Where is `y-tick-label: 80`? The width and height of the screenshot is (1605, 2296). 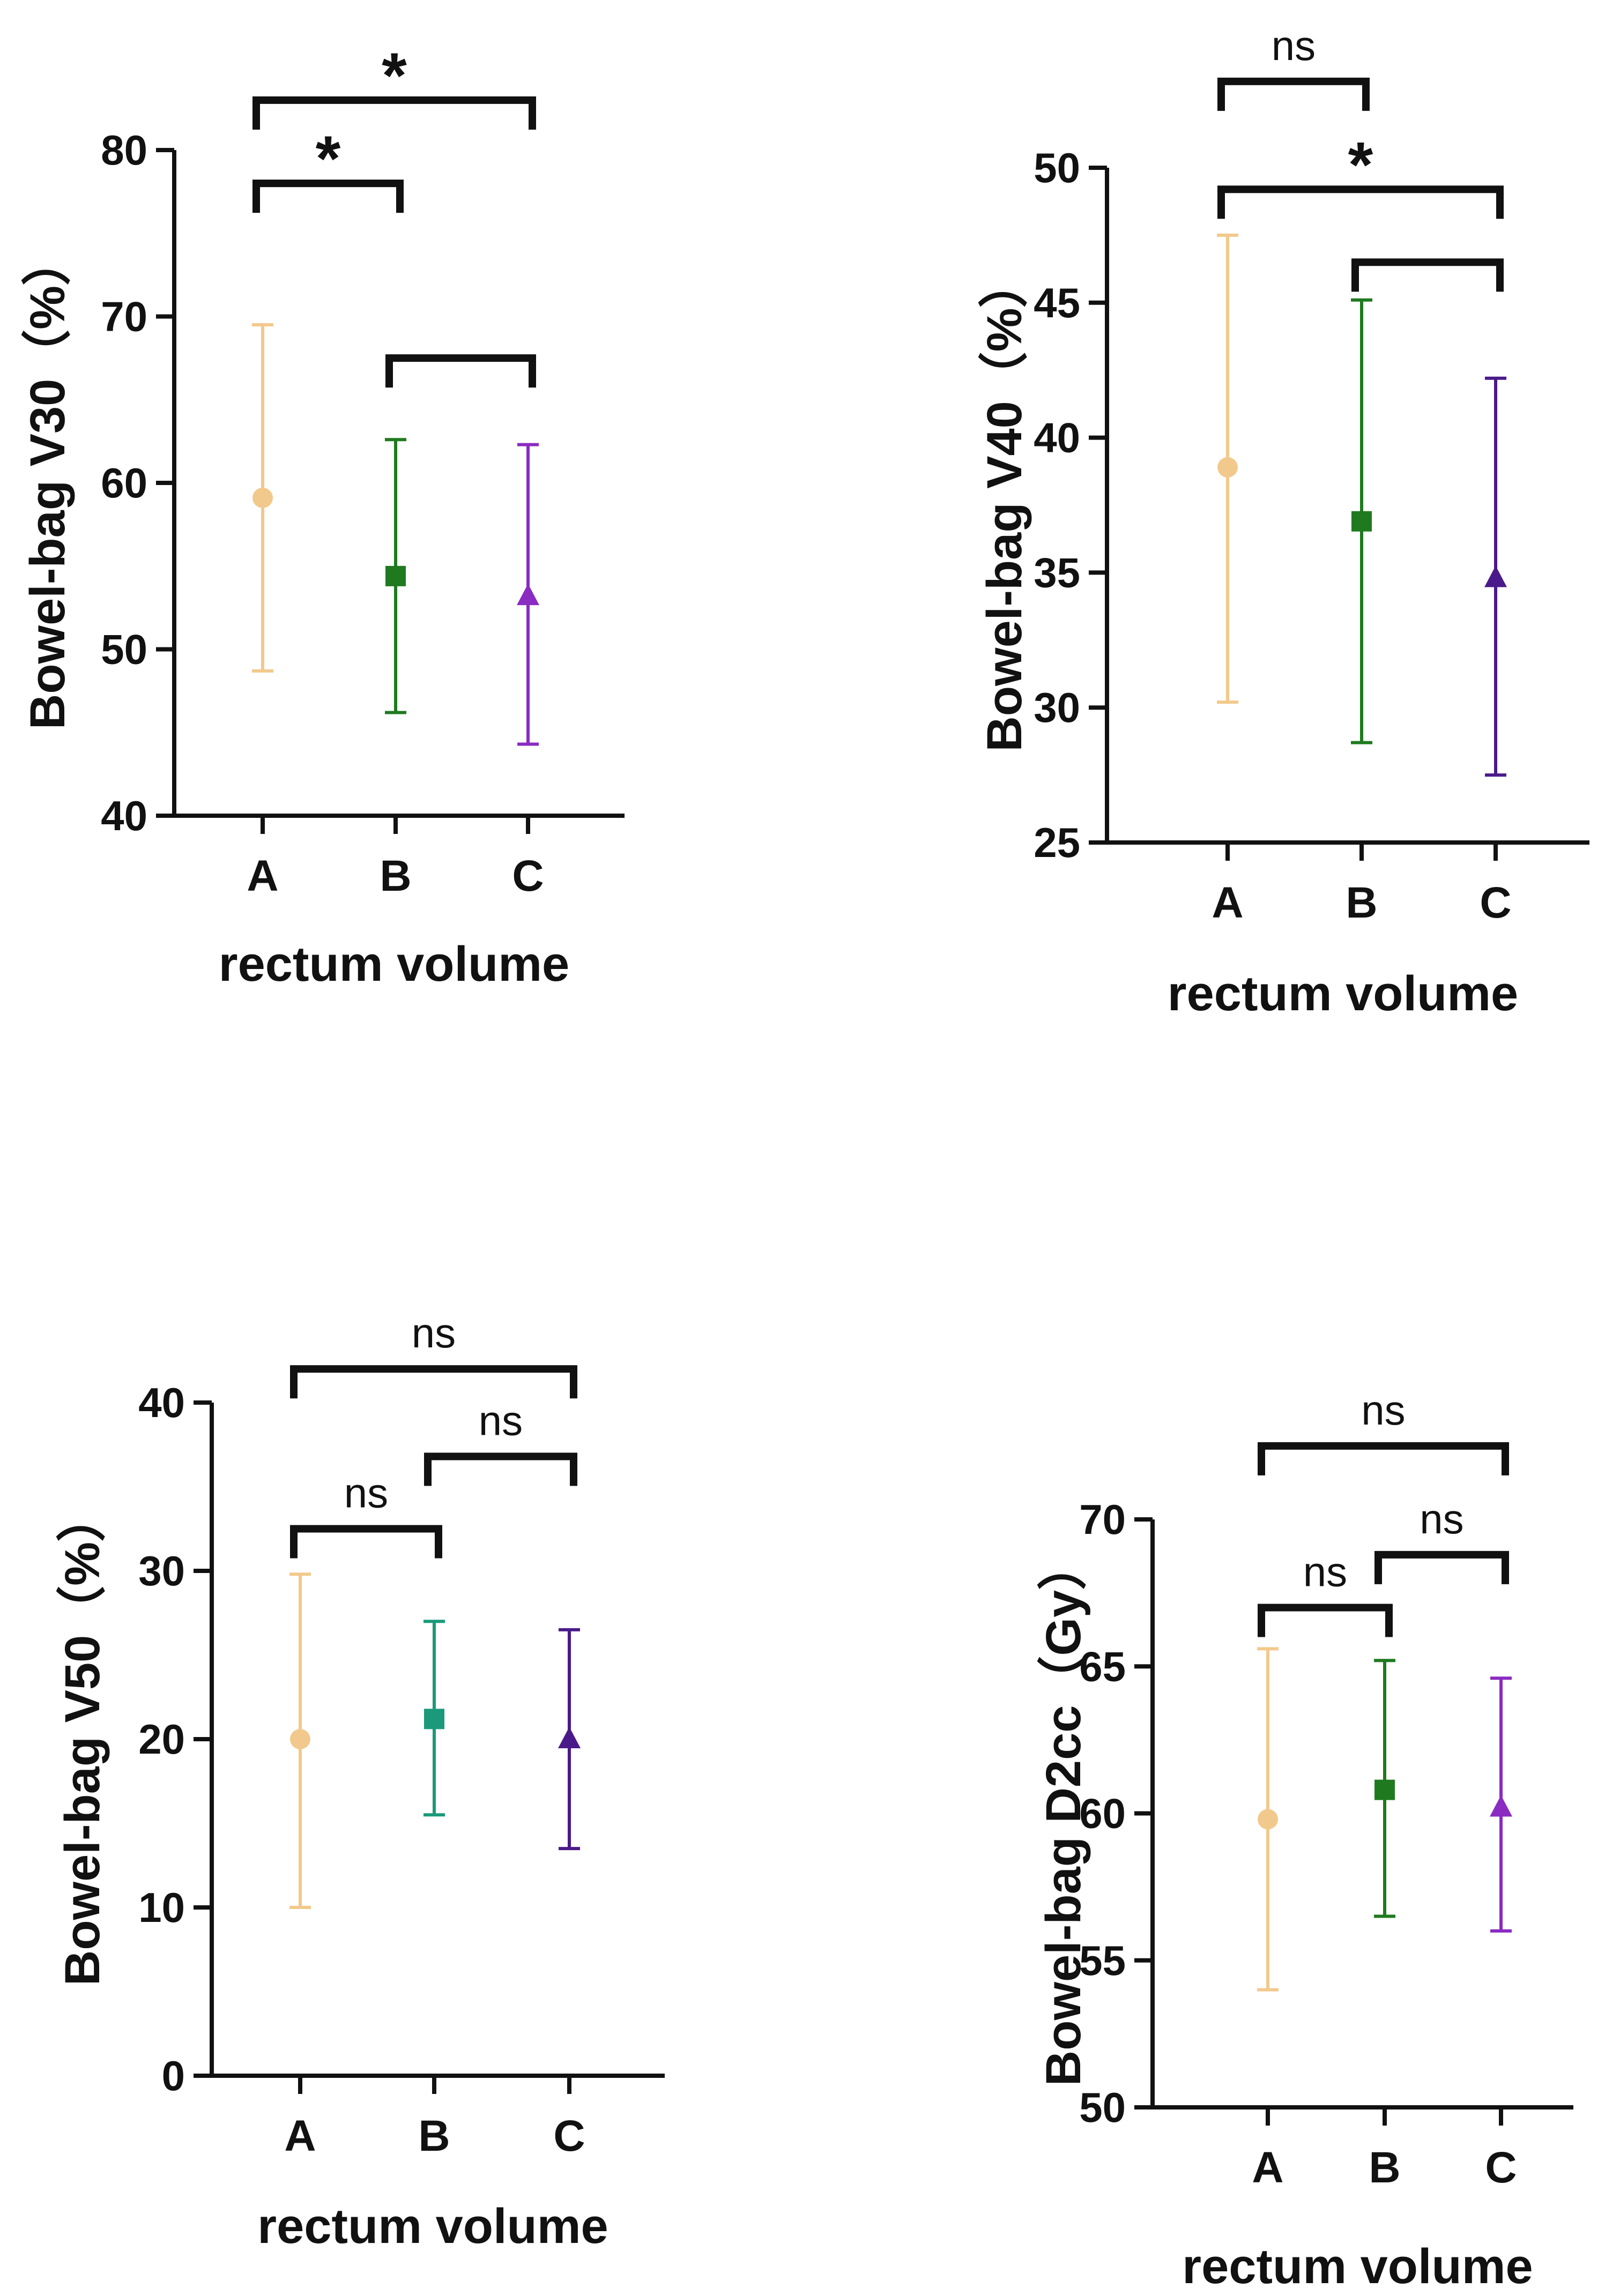
y-tick-label: 80 is located at coordinates (124, 150).